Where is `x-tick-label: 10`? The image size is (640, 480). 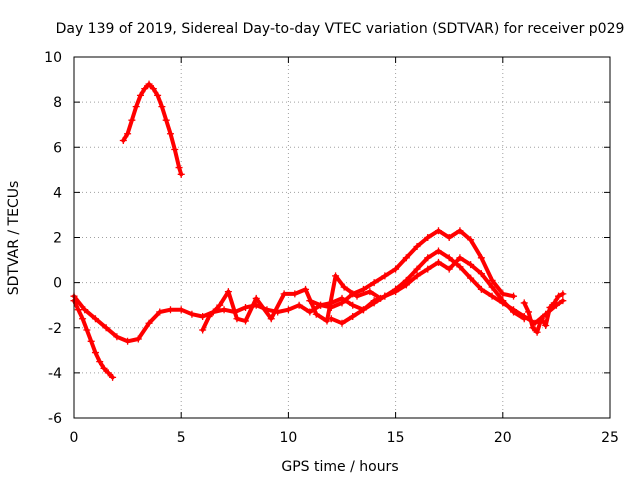 x-tick-label: 10 is located at coordinates (288, 438).